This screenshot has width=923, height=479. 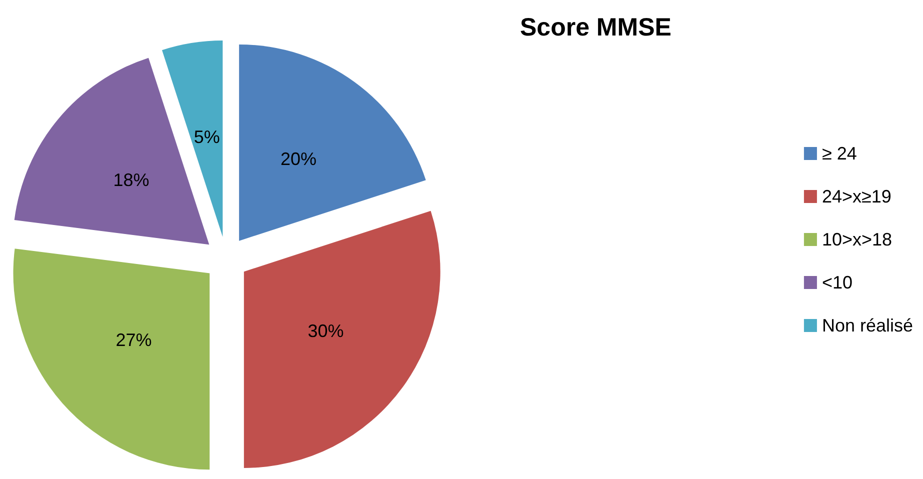 I want to click on data-label: 27%, so click(x=134, y=340).